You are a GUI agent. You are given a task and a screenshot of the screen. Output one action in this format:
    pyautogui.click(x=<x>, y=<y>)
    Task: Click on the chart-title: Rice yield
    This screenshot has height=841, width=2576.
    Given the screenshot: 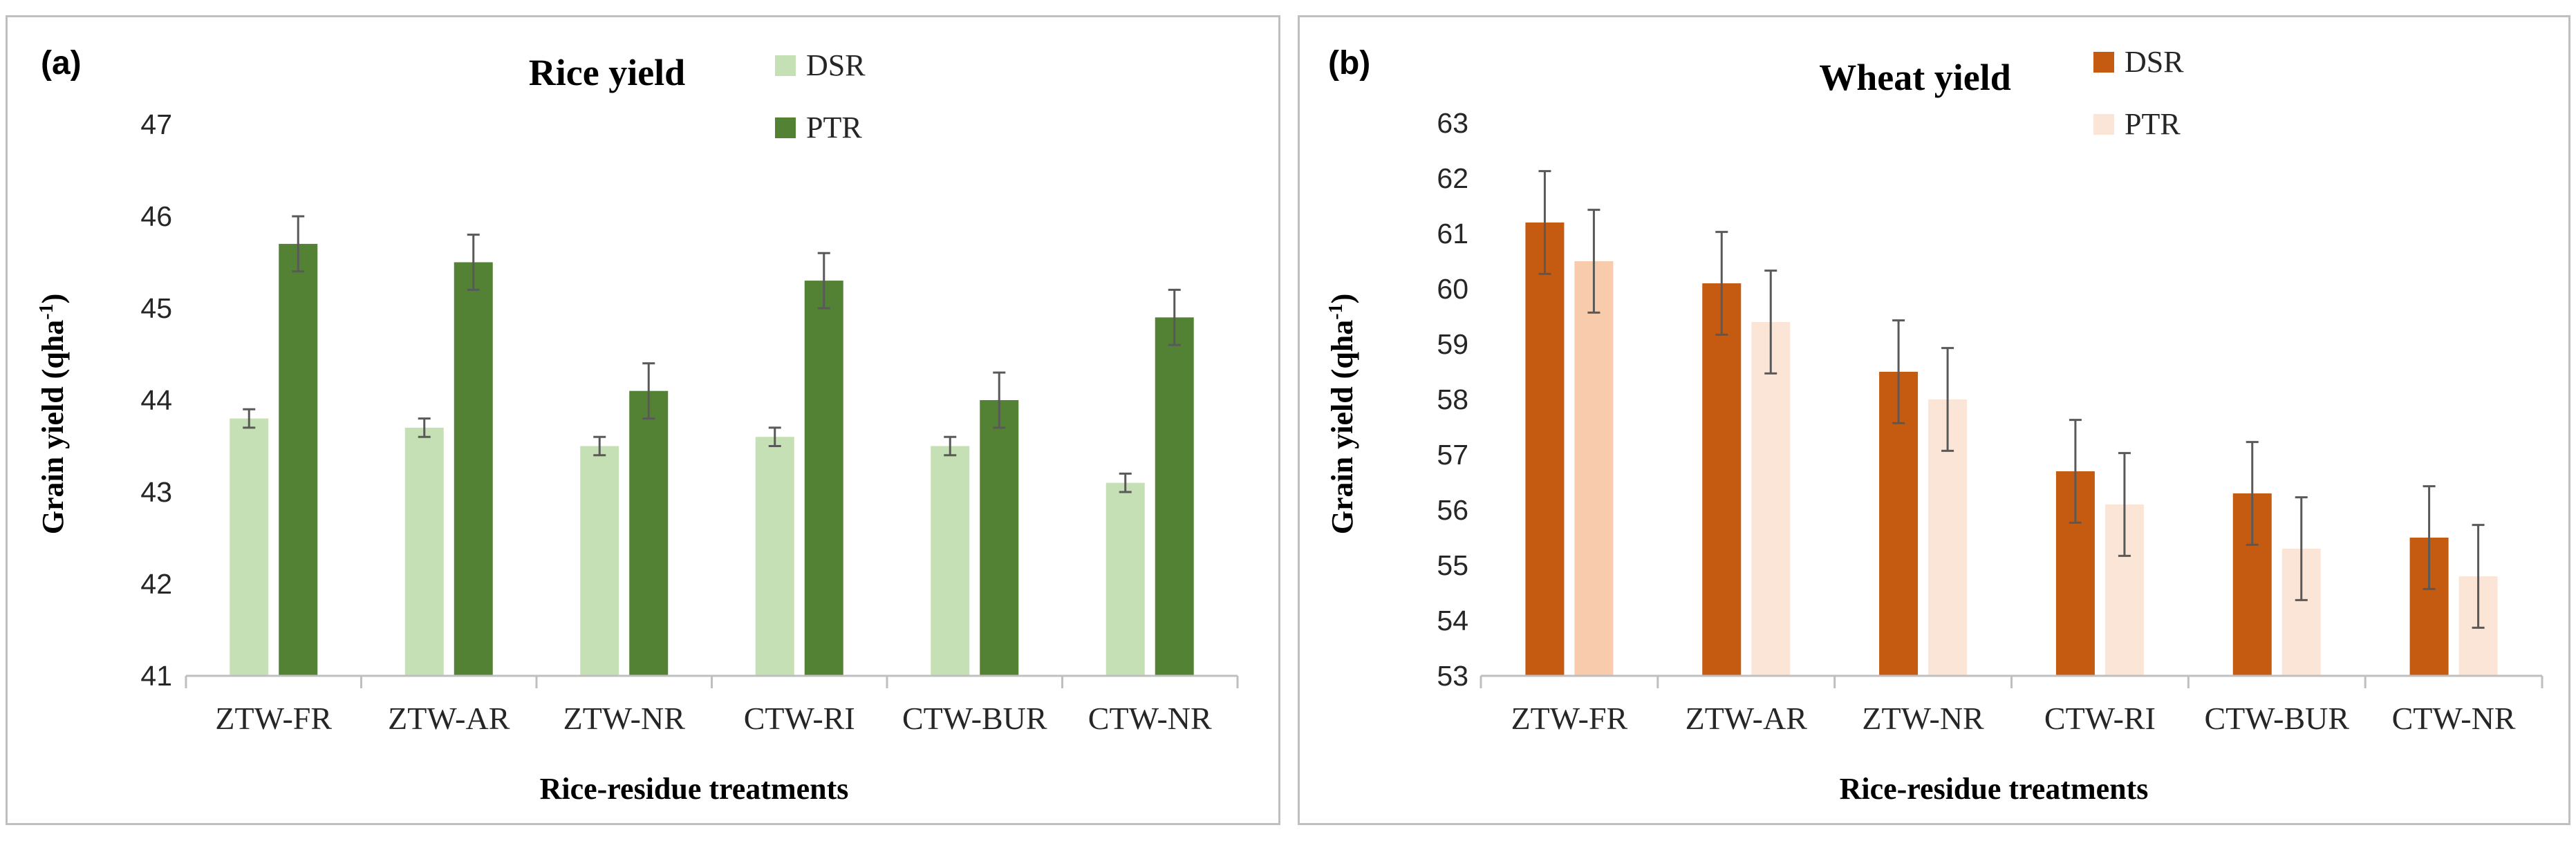 What is the action you would take?
    pyautogui.click(x=607, y=72)
    